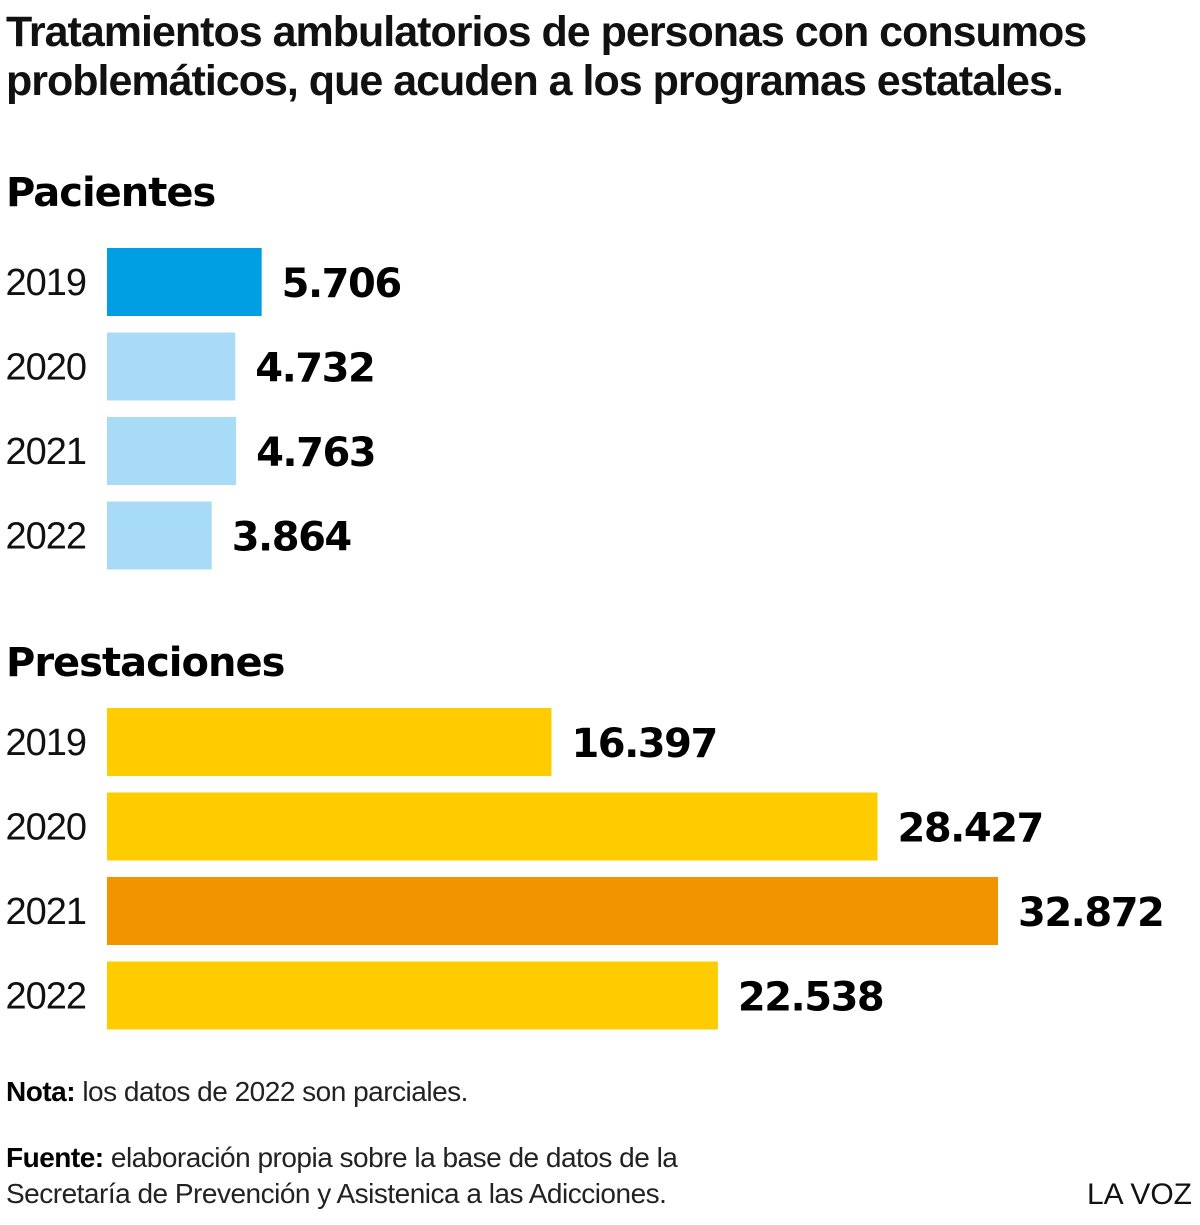 This screenshot has height=1225, width=1200. I want to click on note-label: Nota:, so click(41, 1091).